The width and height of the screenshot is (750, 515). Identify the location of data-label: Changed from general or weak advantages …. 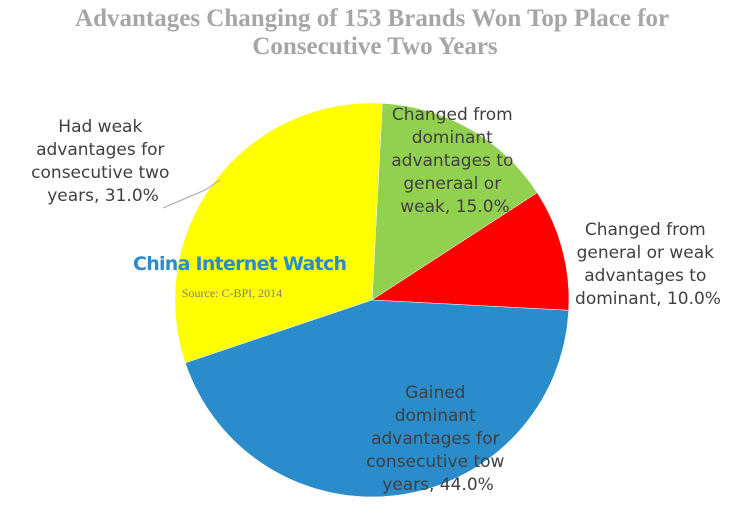
(648, 264).